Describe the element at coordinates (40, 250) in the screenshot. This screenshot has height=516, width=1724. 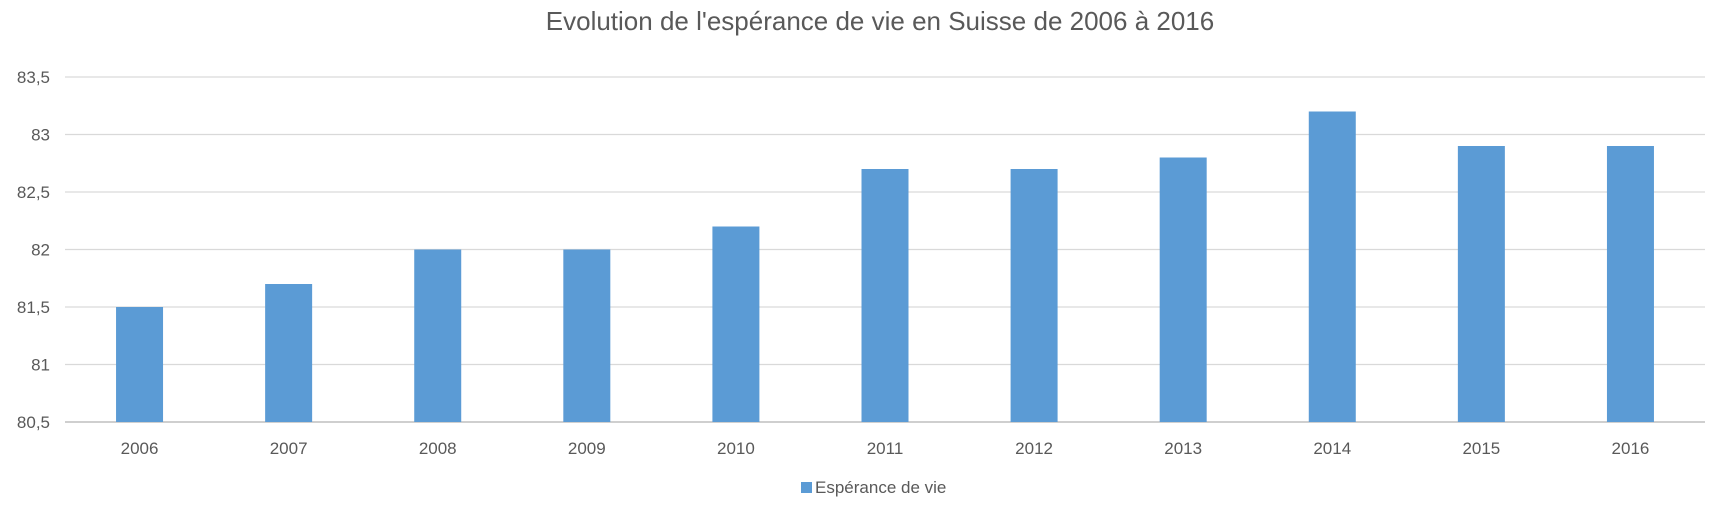
I see `y-tick-label: 82` at that location.